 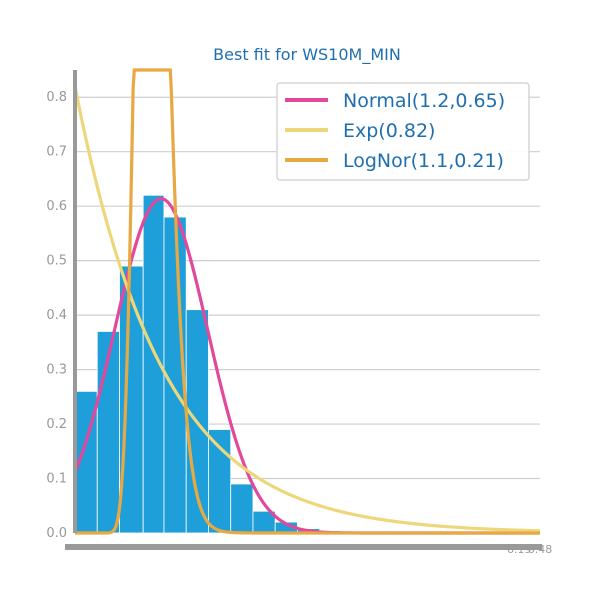 I want to click on legend-box, so click(x=403, y=131).